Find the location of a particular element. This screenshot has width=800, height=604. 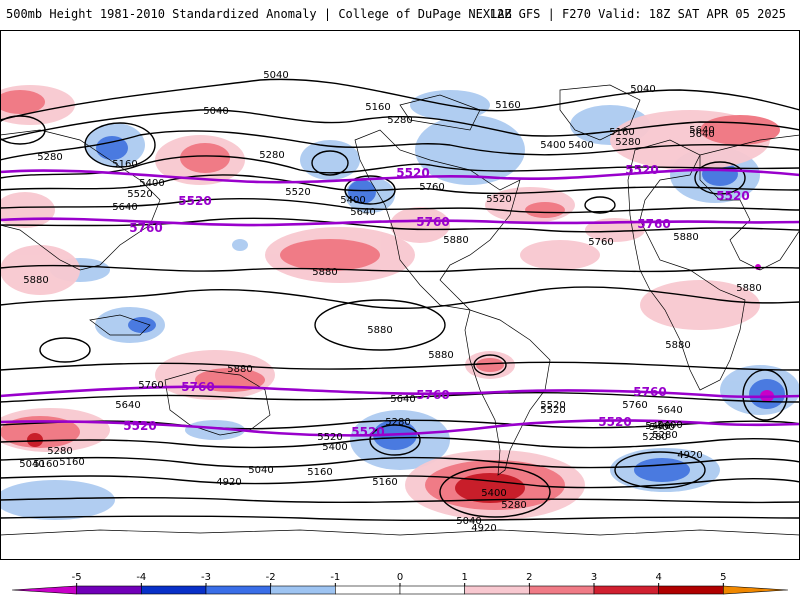

colorbar: -5 -4 -3 -2 -1 0 1 2 3 4 5 is located at coordinates (400, 580).